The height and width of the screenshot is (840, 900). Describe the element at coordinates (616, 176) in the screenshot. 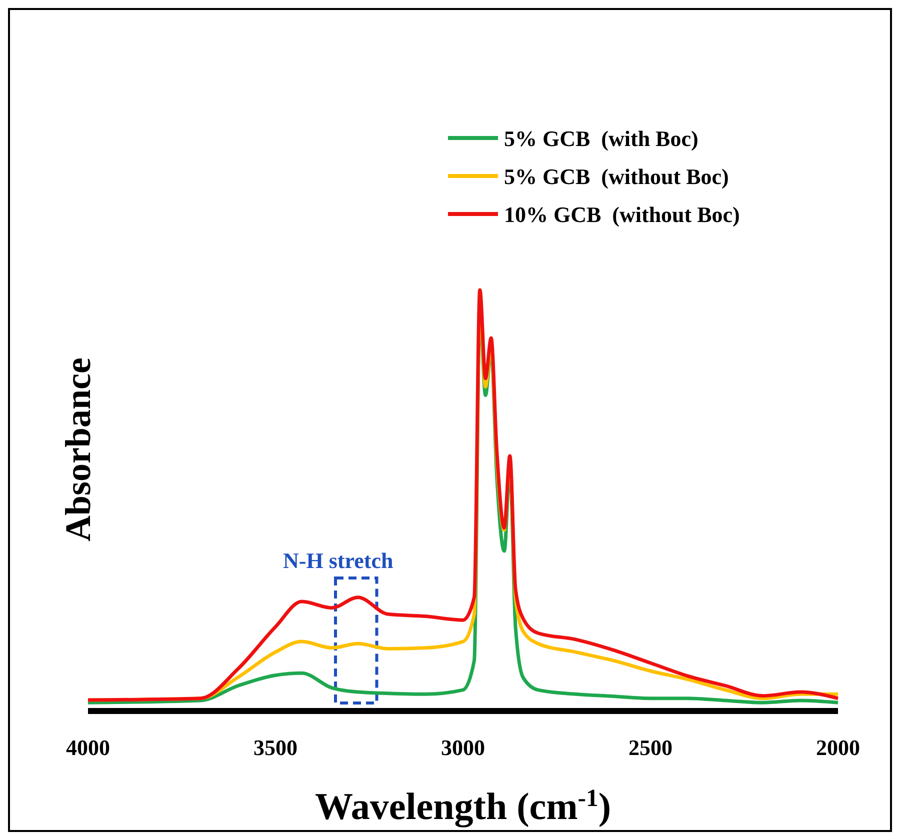

I see `legend-label: 5% GCB (without Boc)` at that location.